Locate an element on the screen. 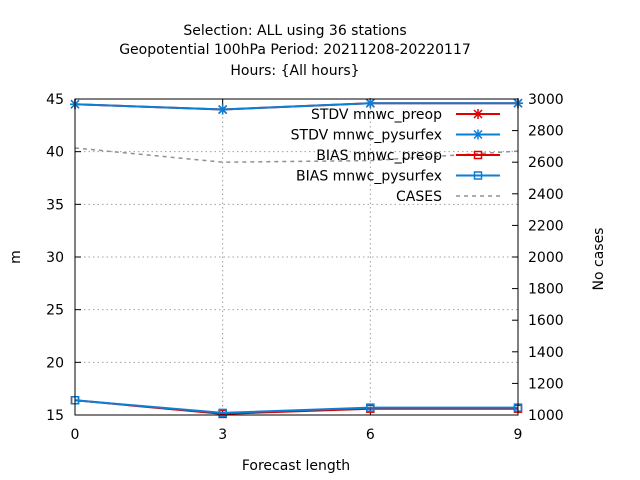 Image resolution: width=640 pixels, height=480 pixels. legend-label-3: BIAS mnwc_pysurfex is located at coordinates (369, 177).